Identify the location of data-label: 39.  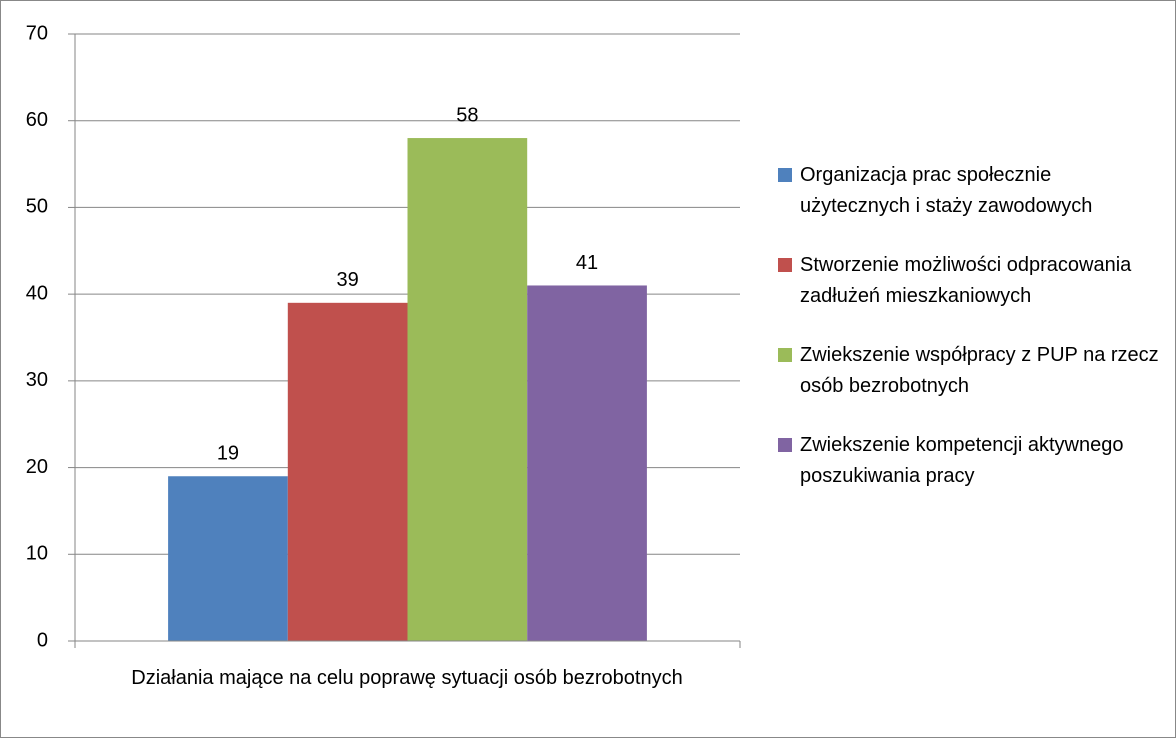
(348, 280).